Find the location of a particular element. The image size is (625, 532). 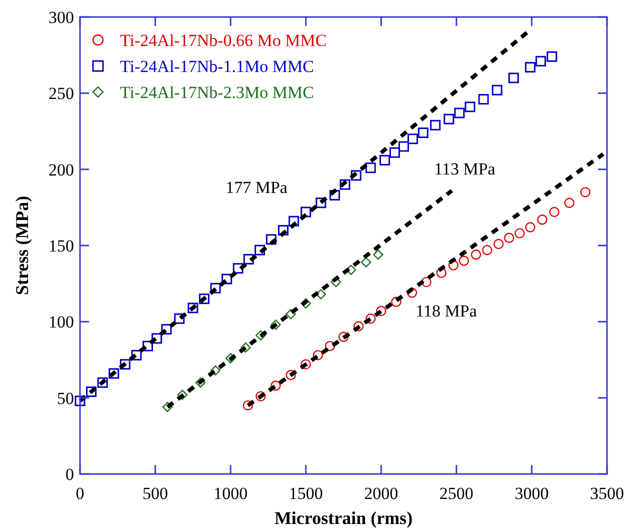

annotation: 113 MPa is located at coordinates (465, 169).